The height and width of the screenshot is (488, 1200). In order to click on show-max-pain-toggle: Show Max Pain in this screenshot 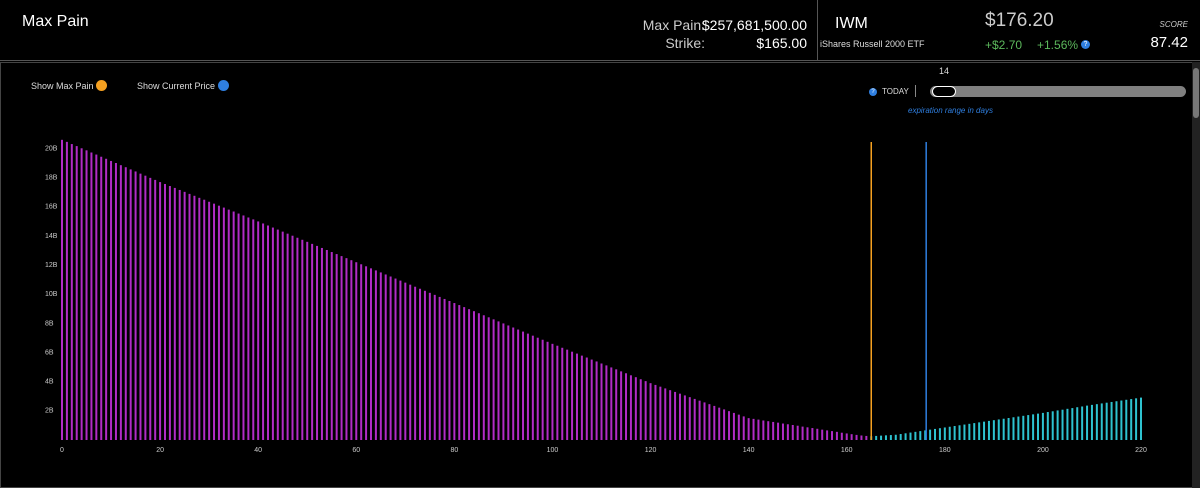, I will do `click(62, 86)`.